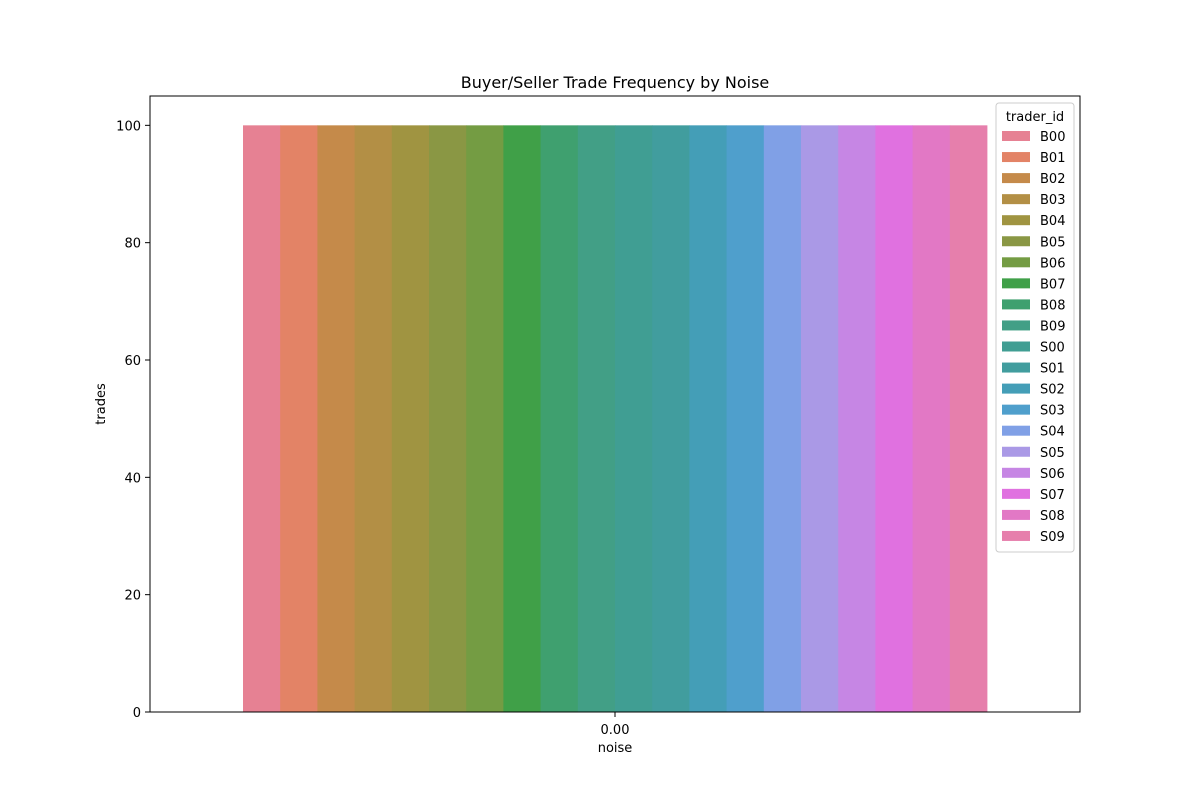  Describe the element at coordinates (1052, 411) in the screenshot. I see `legend-label-s03: S03` at that location.